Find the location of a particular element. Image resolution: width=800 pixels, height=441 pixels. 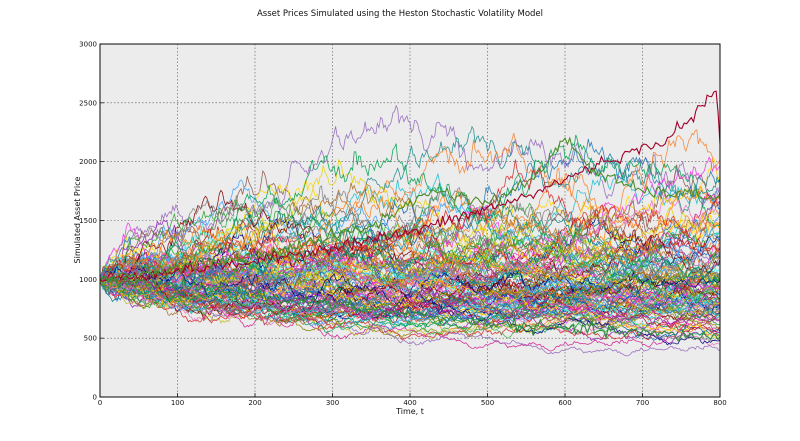

x-tick-label: 0 is located at coordinates (100, 403).